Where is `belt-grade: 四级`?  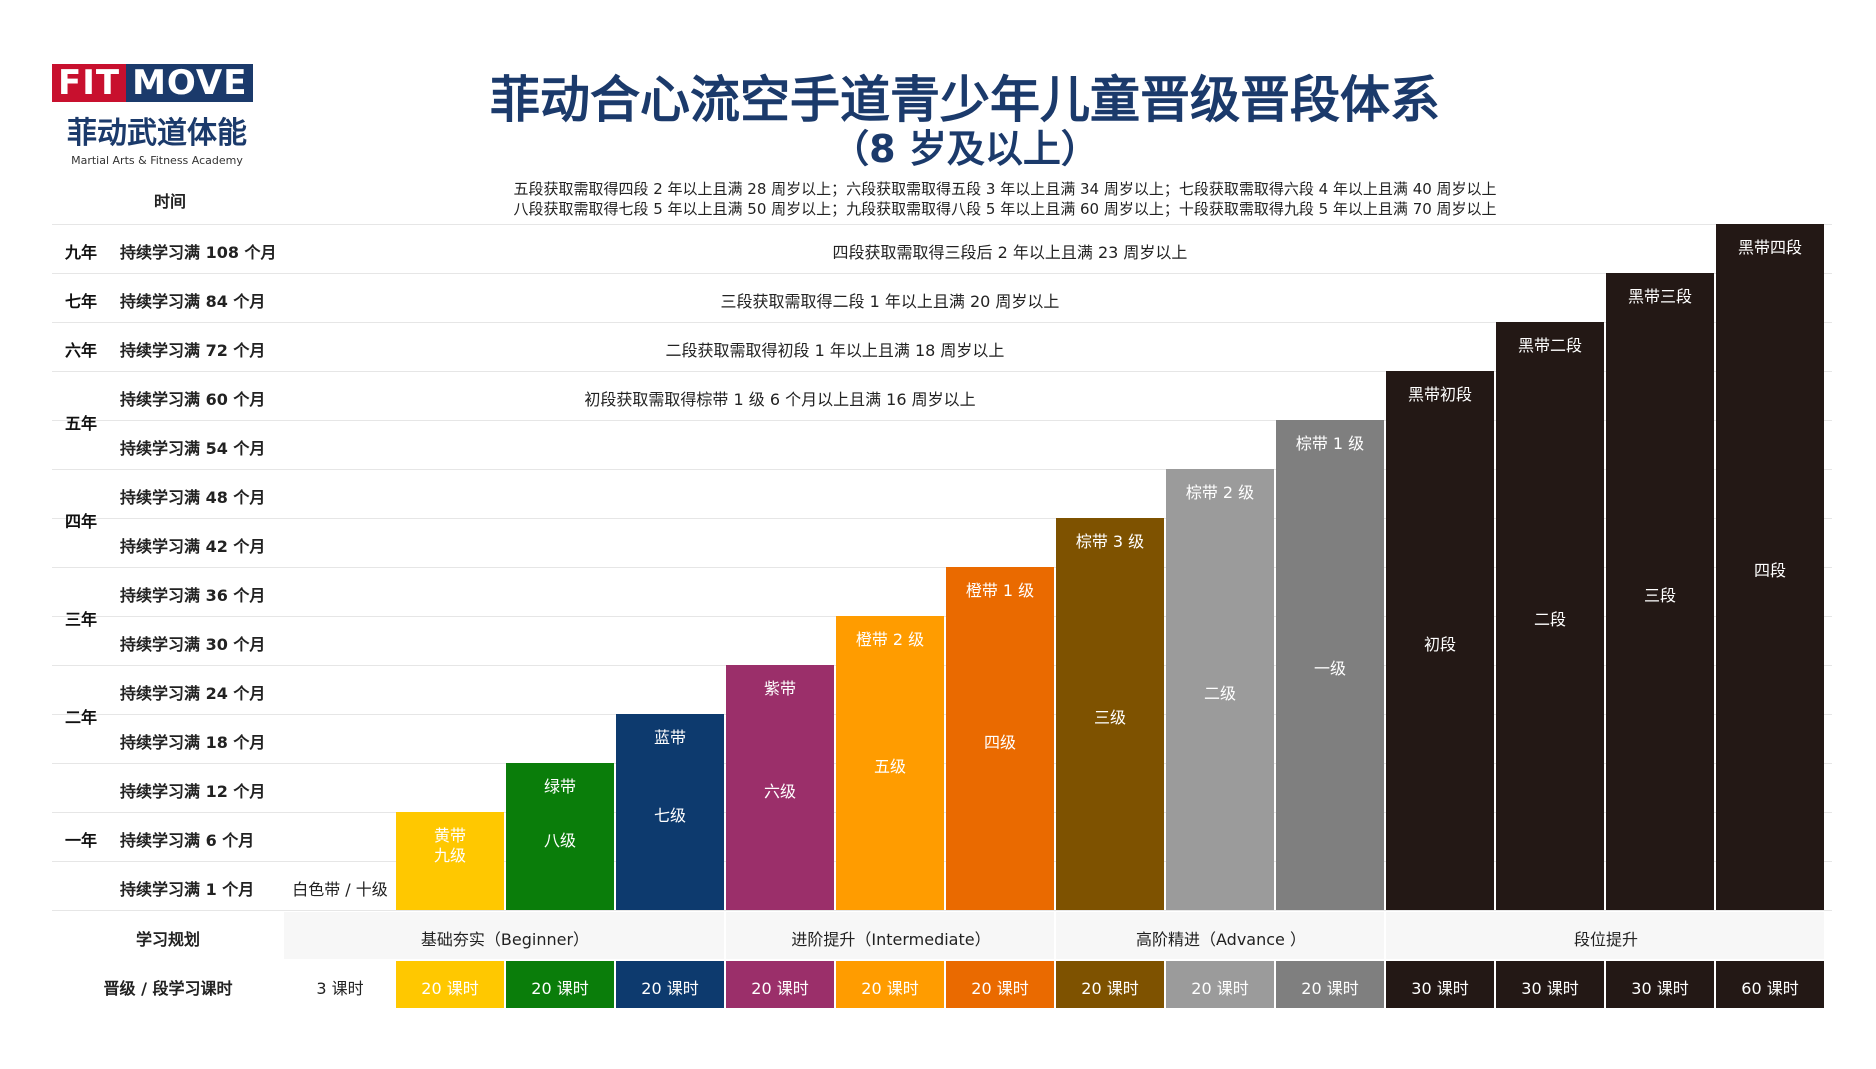 belt-grade: 四级 is located at coordinates (999, 742).